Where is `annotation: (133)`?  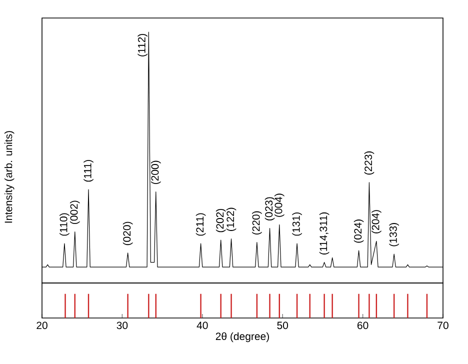
annotation: (133) is located at coordinates (394, 234).